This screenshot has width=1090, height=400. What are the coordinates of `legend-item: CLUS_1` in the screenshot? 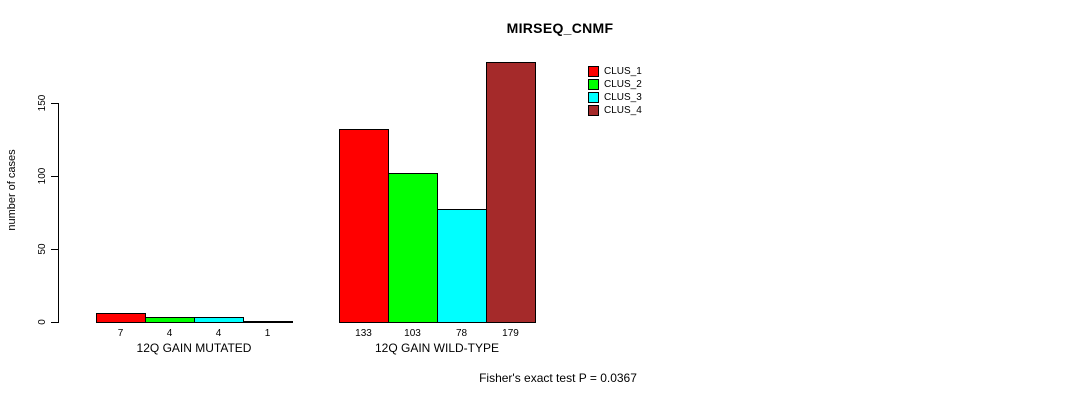 It's located at (615, 71).